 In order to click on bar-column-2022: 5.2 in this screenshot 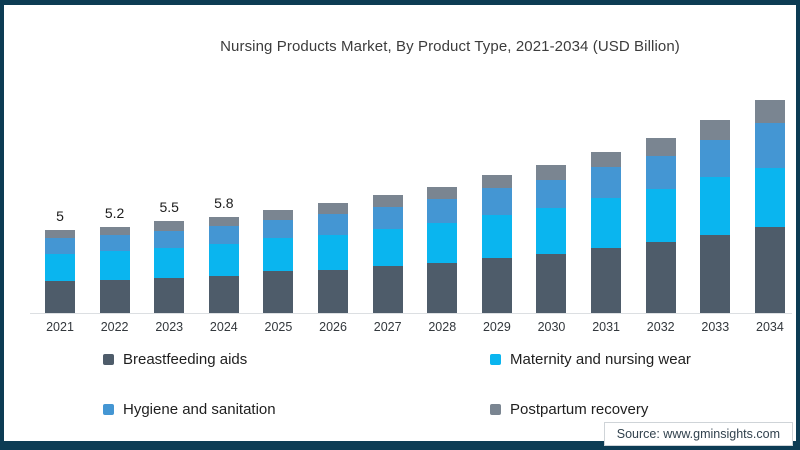, I will do `click(114, 199)`.